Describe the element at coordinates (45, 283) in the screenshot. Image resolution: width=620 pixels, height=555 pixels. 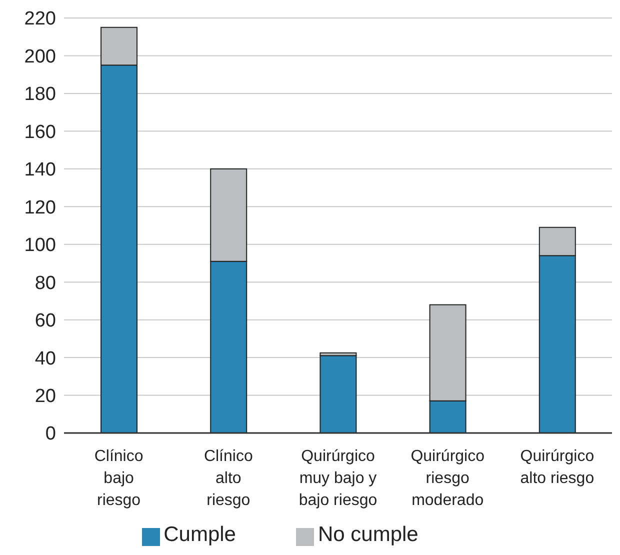
I see `y-tick-label: 80` at that location.